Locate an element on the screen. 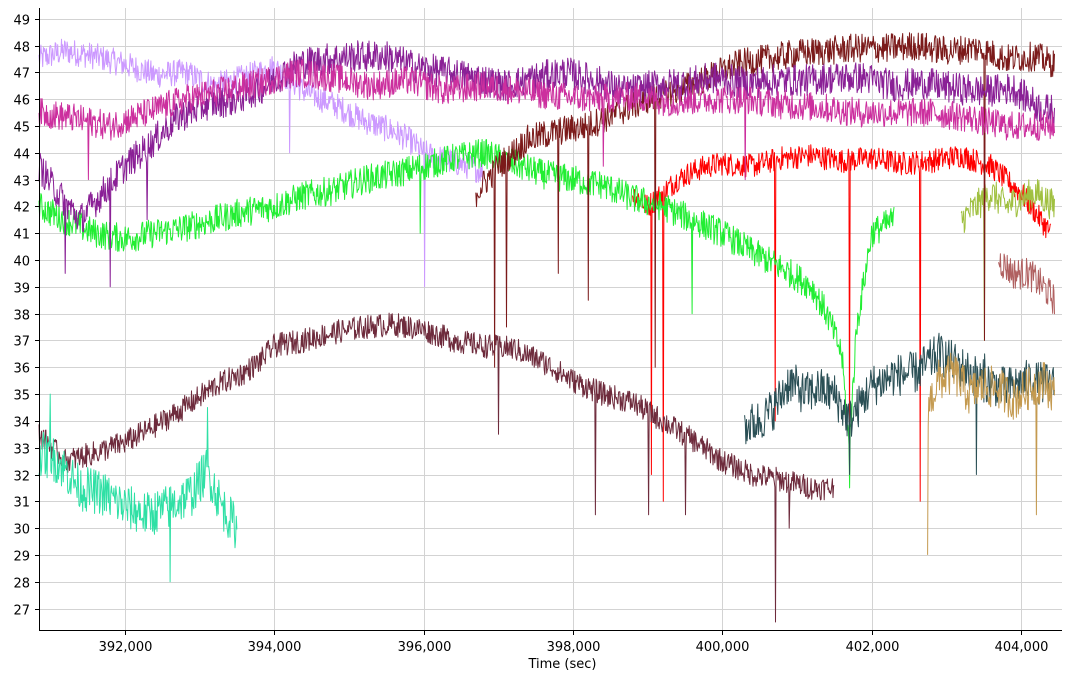  y-tick-label: 40 is located at coordinates (21, 262).